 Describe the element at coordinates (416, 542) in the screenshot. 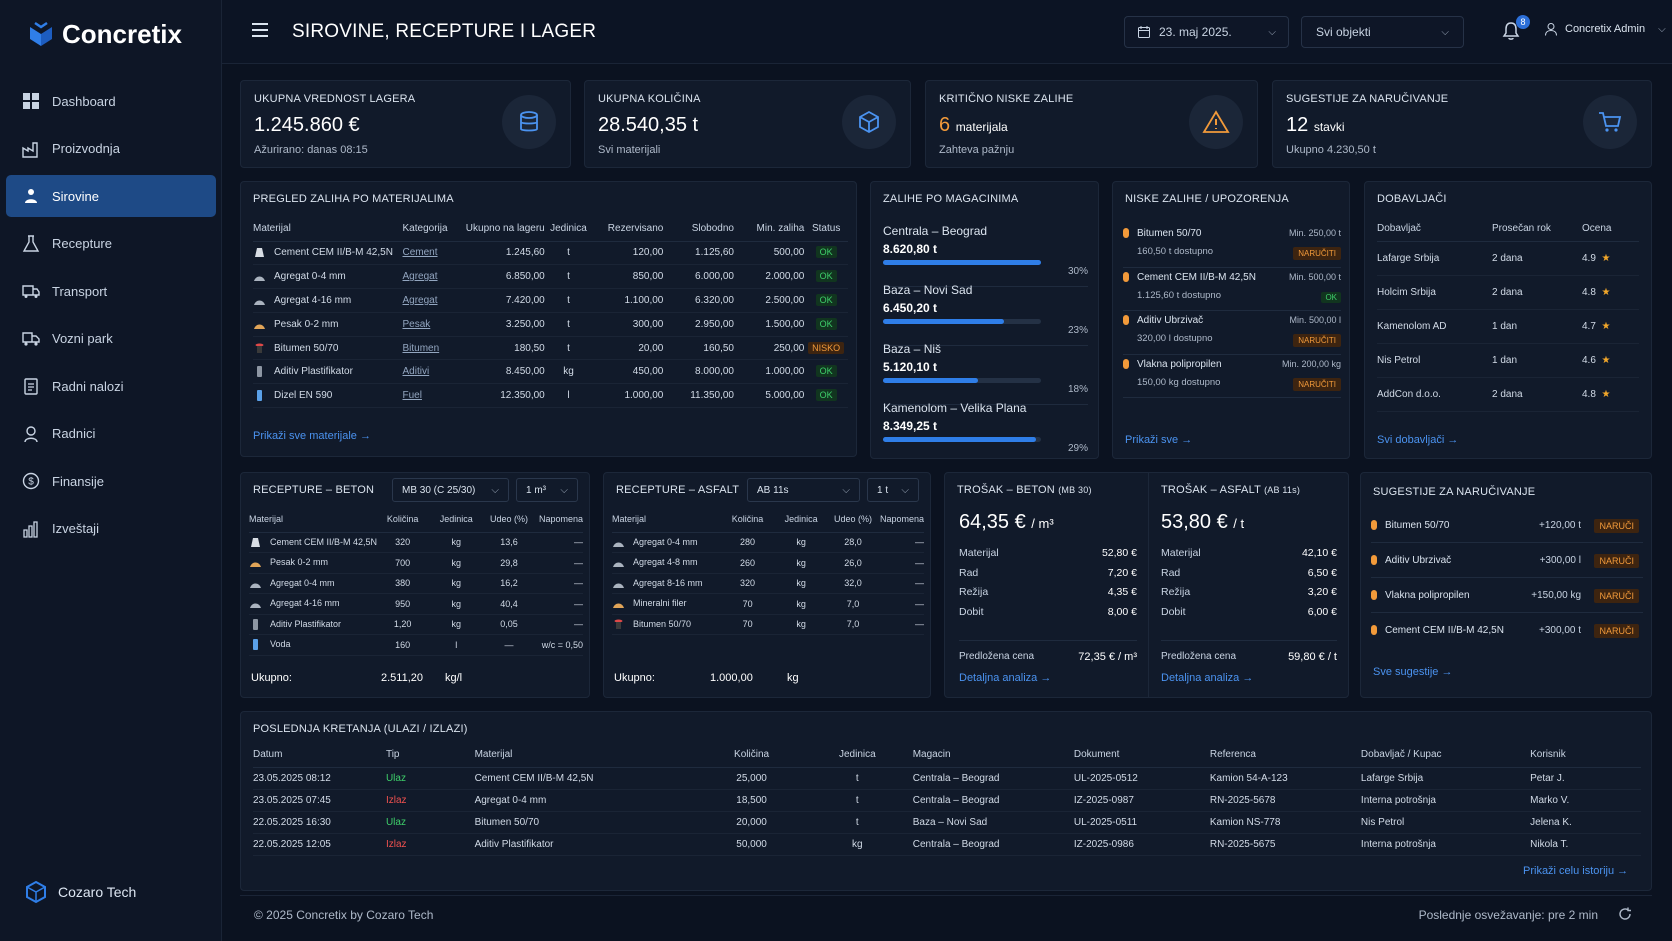

I see `table-row: Cement CEM II/B-M 42,5N 320 kg 13,6—` at that location.